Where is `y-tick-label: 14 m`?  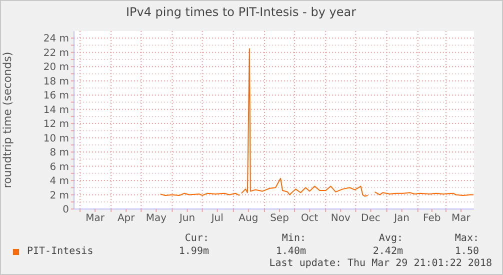
y-tick-label: 14 m is located at coordinates (56, 110).